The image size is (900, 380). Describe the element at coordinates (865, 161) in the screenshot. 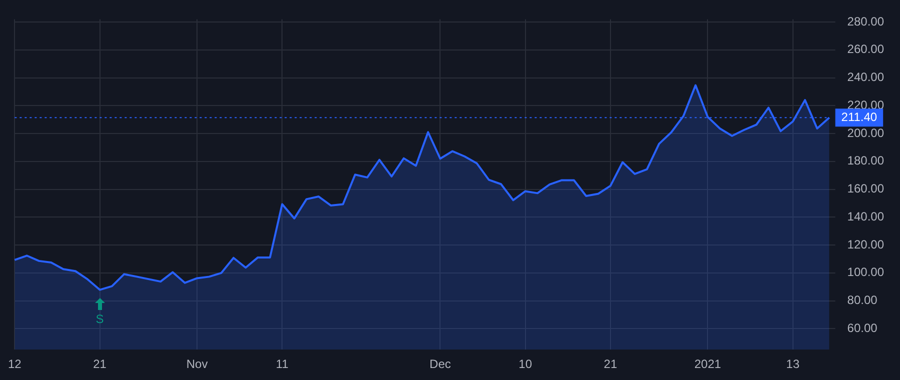

I see `y-tick-label: 180.00` at that location.